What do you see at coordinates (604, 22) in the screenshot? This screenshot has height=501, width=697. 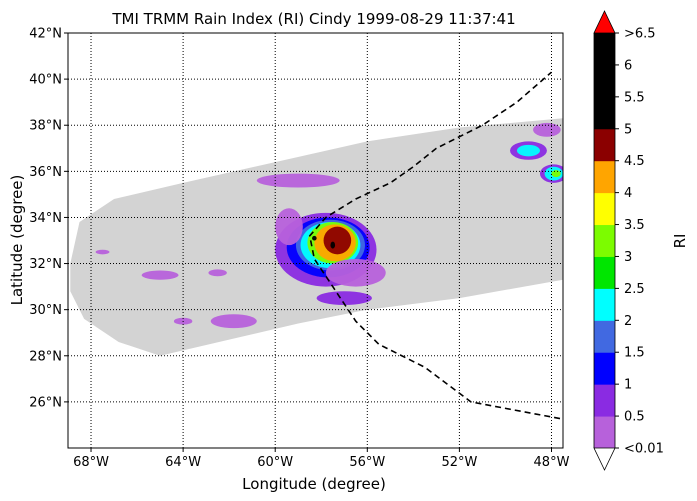 I see `colorbar-over-triangle` at bounding box center [604, 22].